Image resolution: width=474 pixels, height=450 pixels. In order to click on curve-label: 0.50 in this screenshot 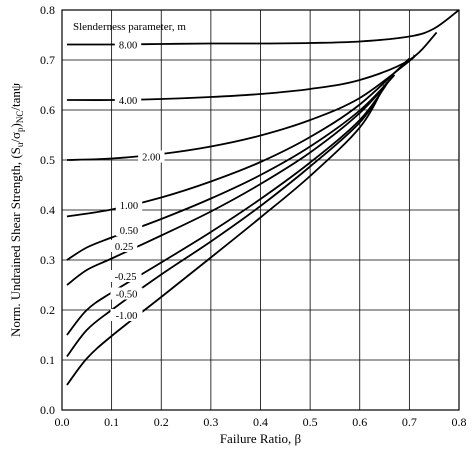, I will do `click(129, 231)`.